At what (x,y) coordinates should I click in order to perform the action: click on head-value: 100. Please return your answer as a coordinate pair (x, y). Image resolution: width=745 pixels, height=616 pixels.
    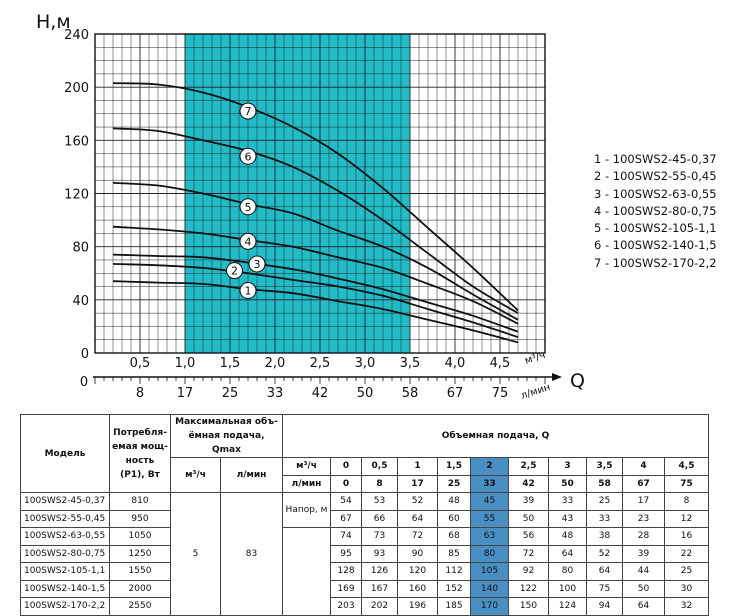
    Looking at the image, I should click on (567, 588).